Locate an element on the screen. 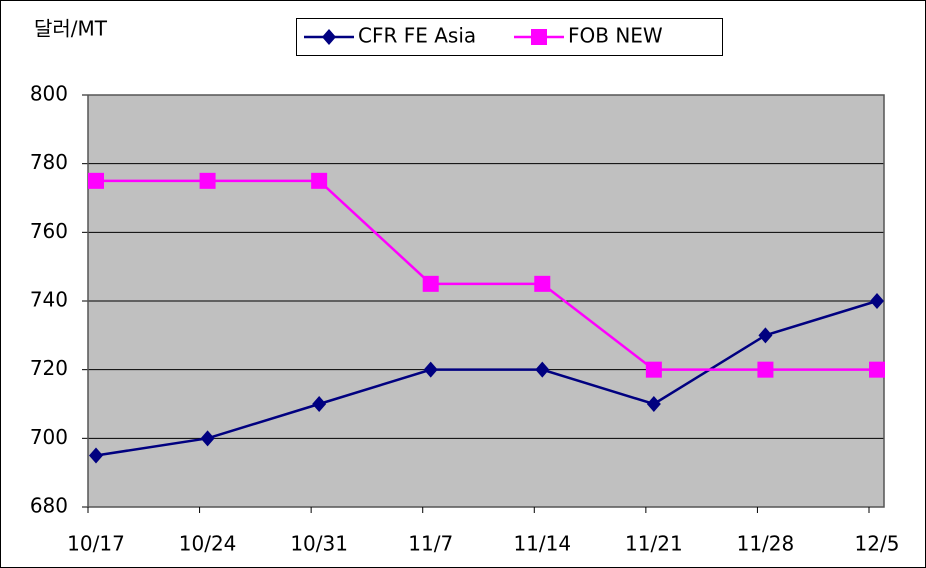 The image size is (926, 568). x-tick-label: 10/17 is located at coordinates (96, 544).